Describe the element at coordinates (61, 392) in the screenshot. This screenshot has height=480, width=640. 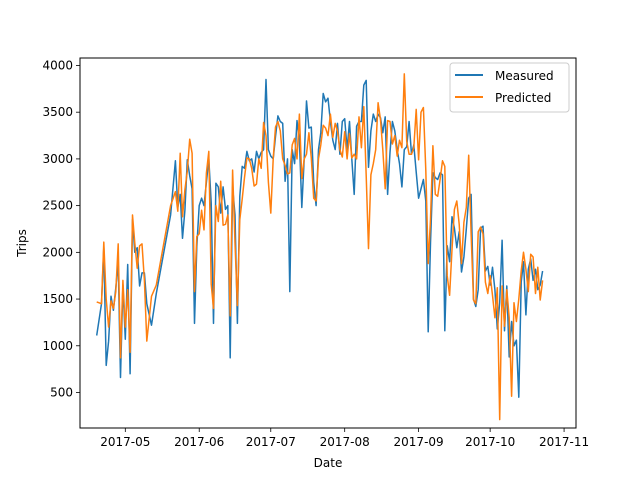
I see `y-tick-label: 500` at that location.